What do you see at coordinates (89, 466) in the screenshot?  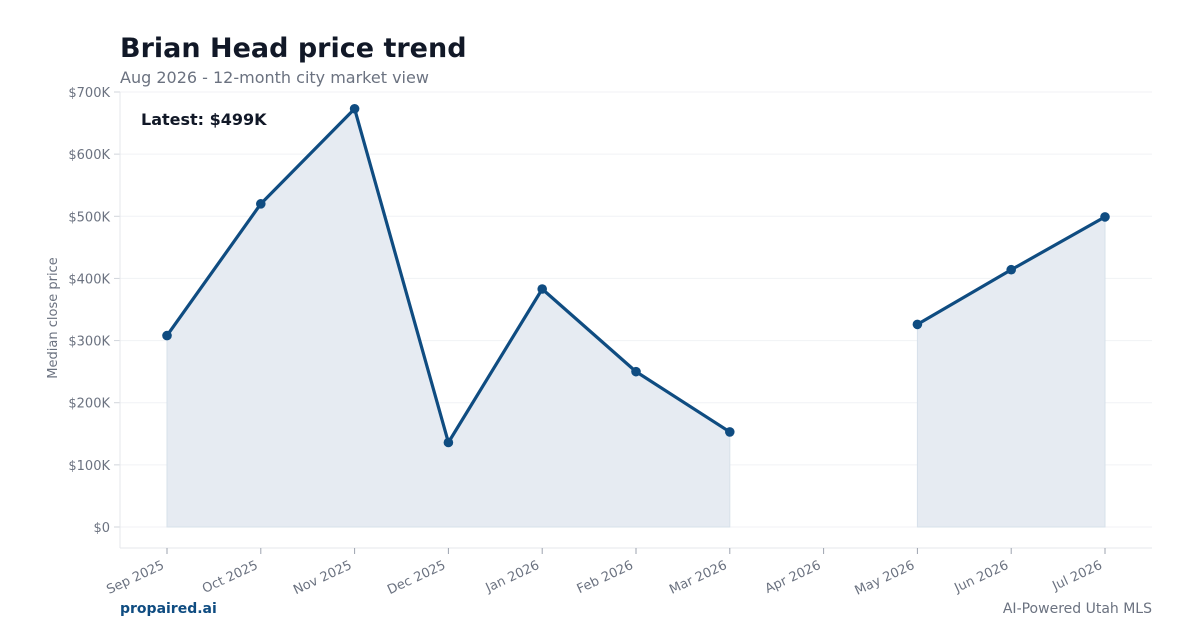 I see `y-tick-label: $100K` at bounding box center [89, 466].